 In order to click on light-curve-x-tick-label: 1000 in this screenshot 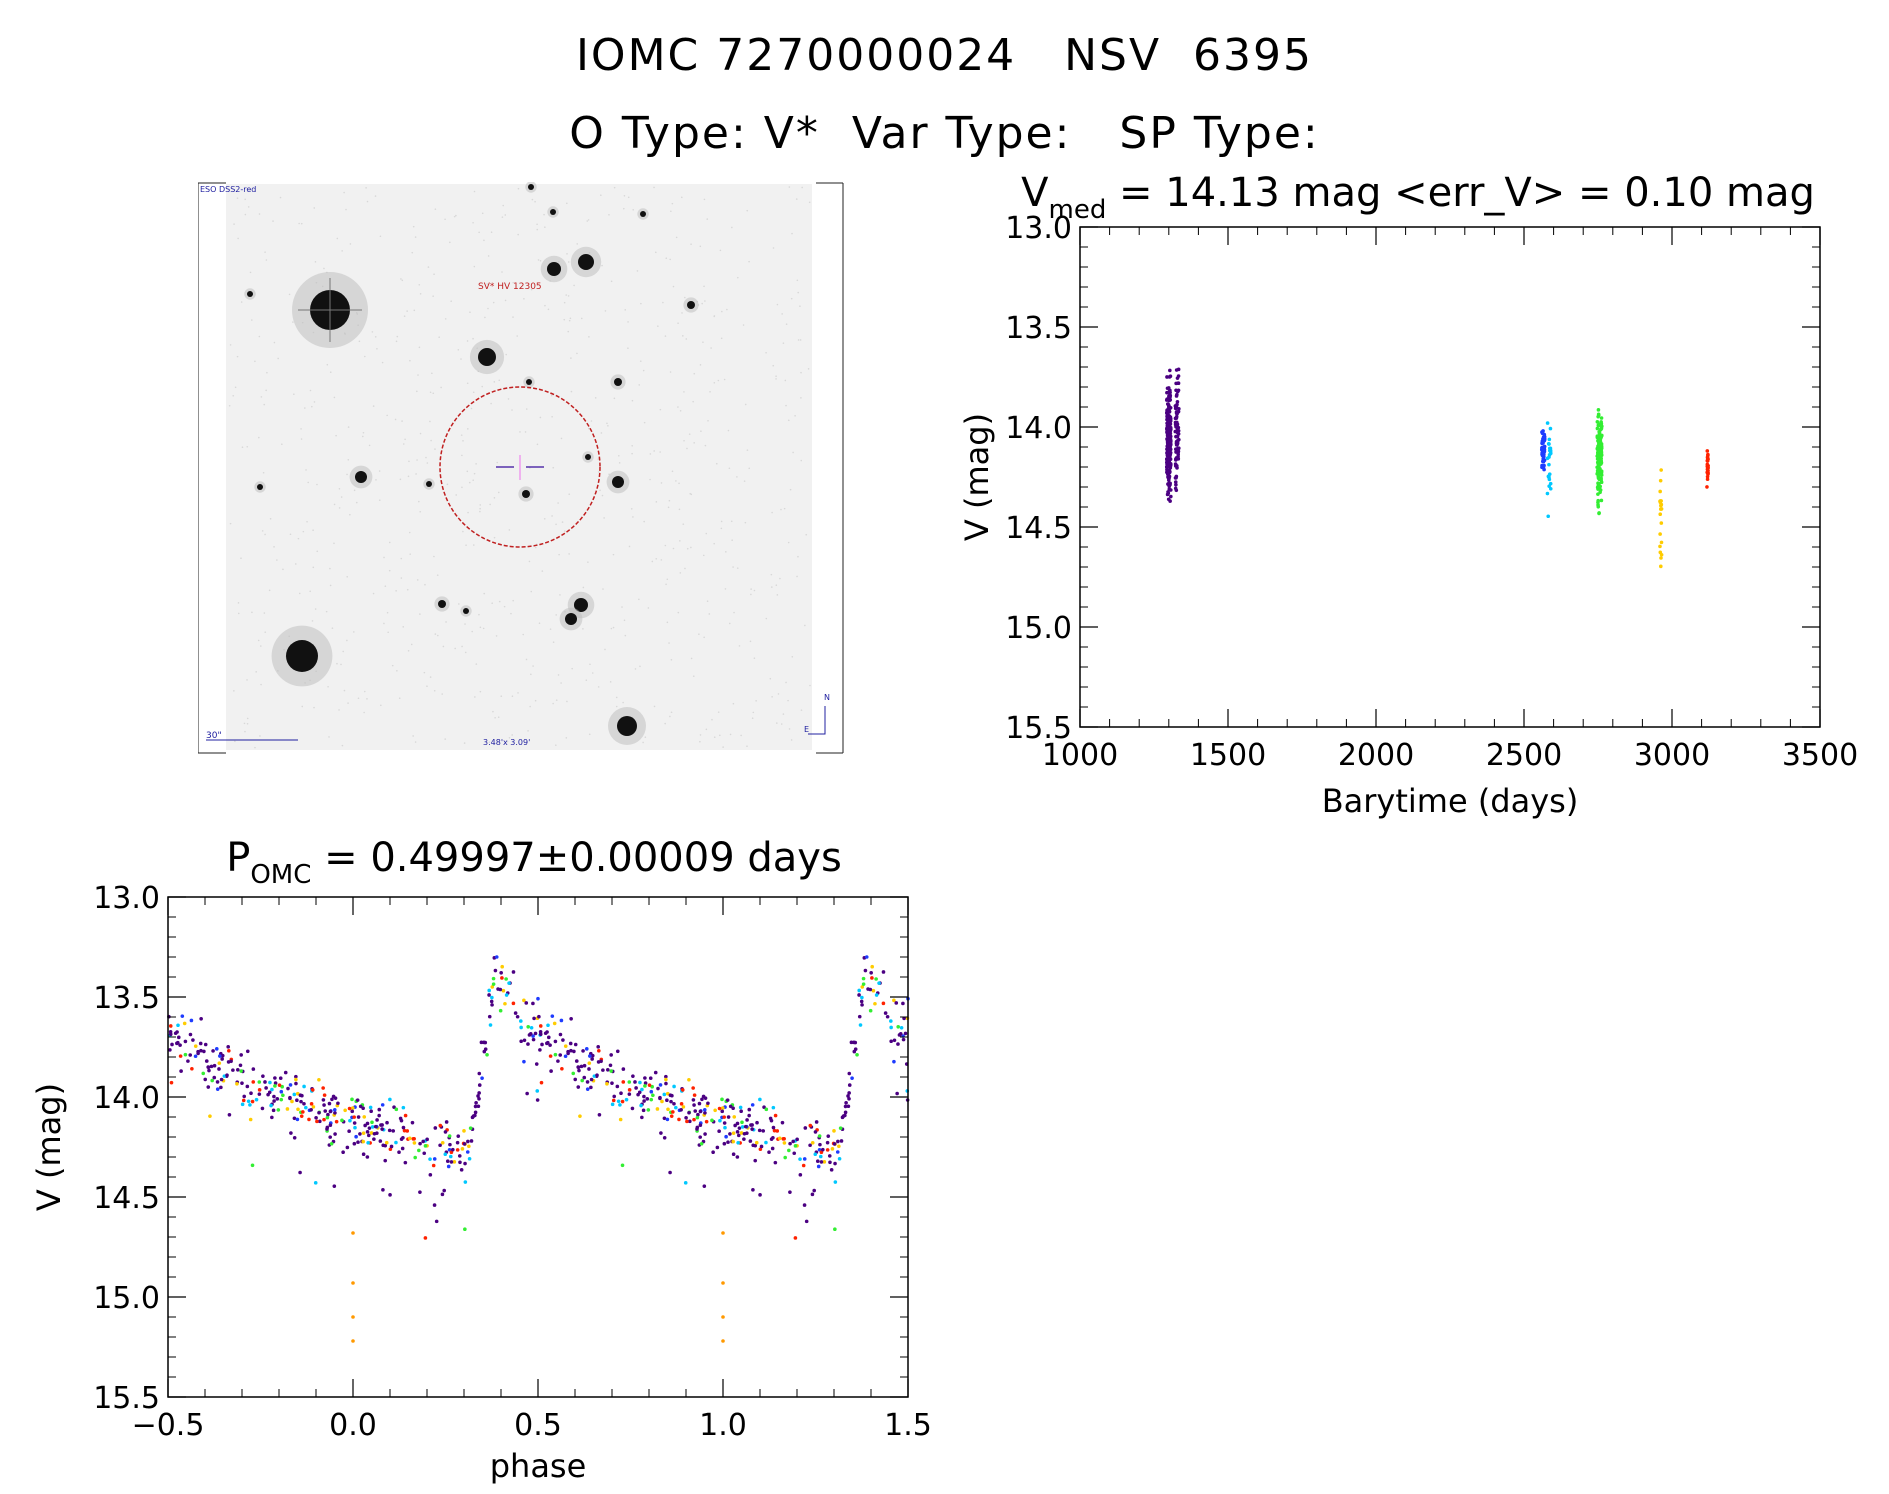, I will do `click(1080, 755)`.